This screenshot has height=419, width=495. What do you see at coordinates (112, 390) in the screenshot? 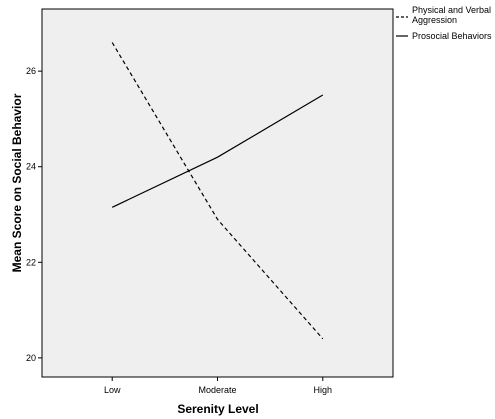
I see `x-tick-label: Low` at bounding box center [112, 390].